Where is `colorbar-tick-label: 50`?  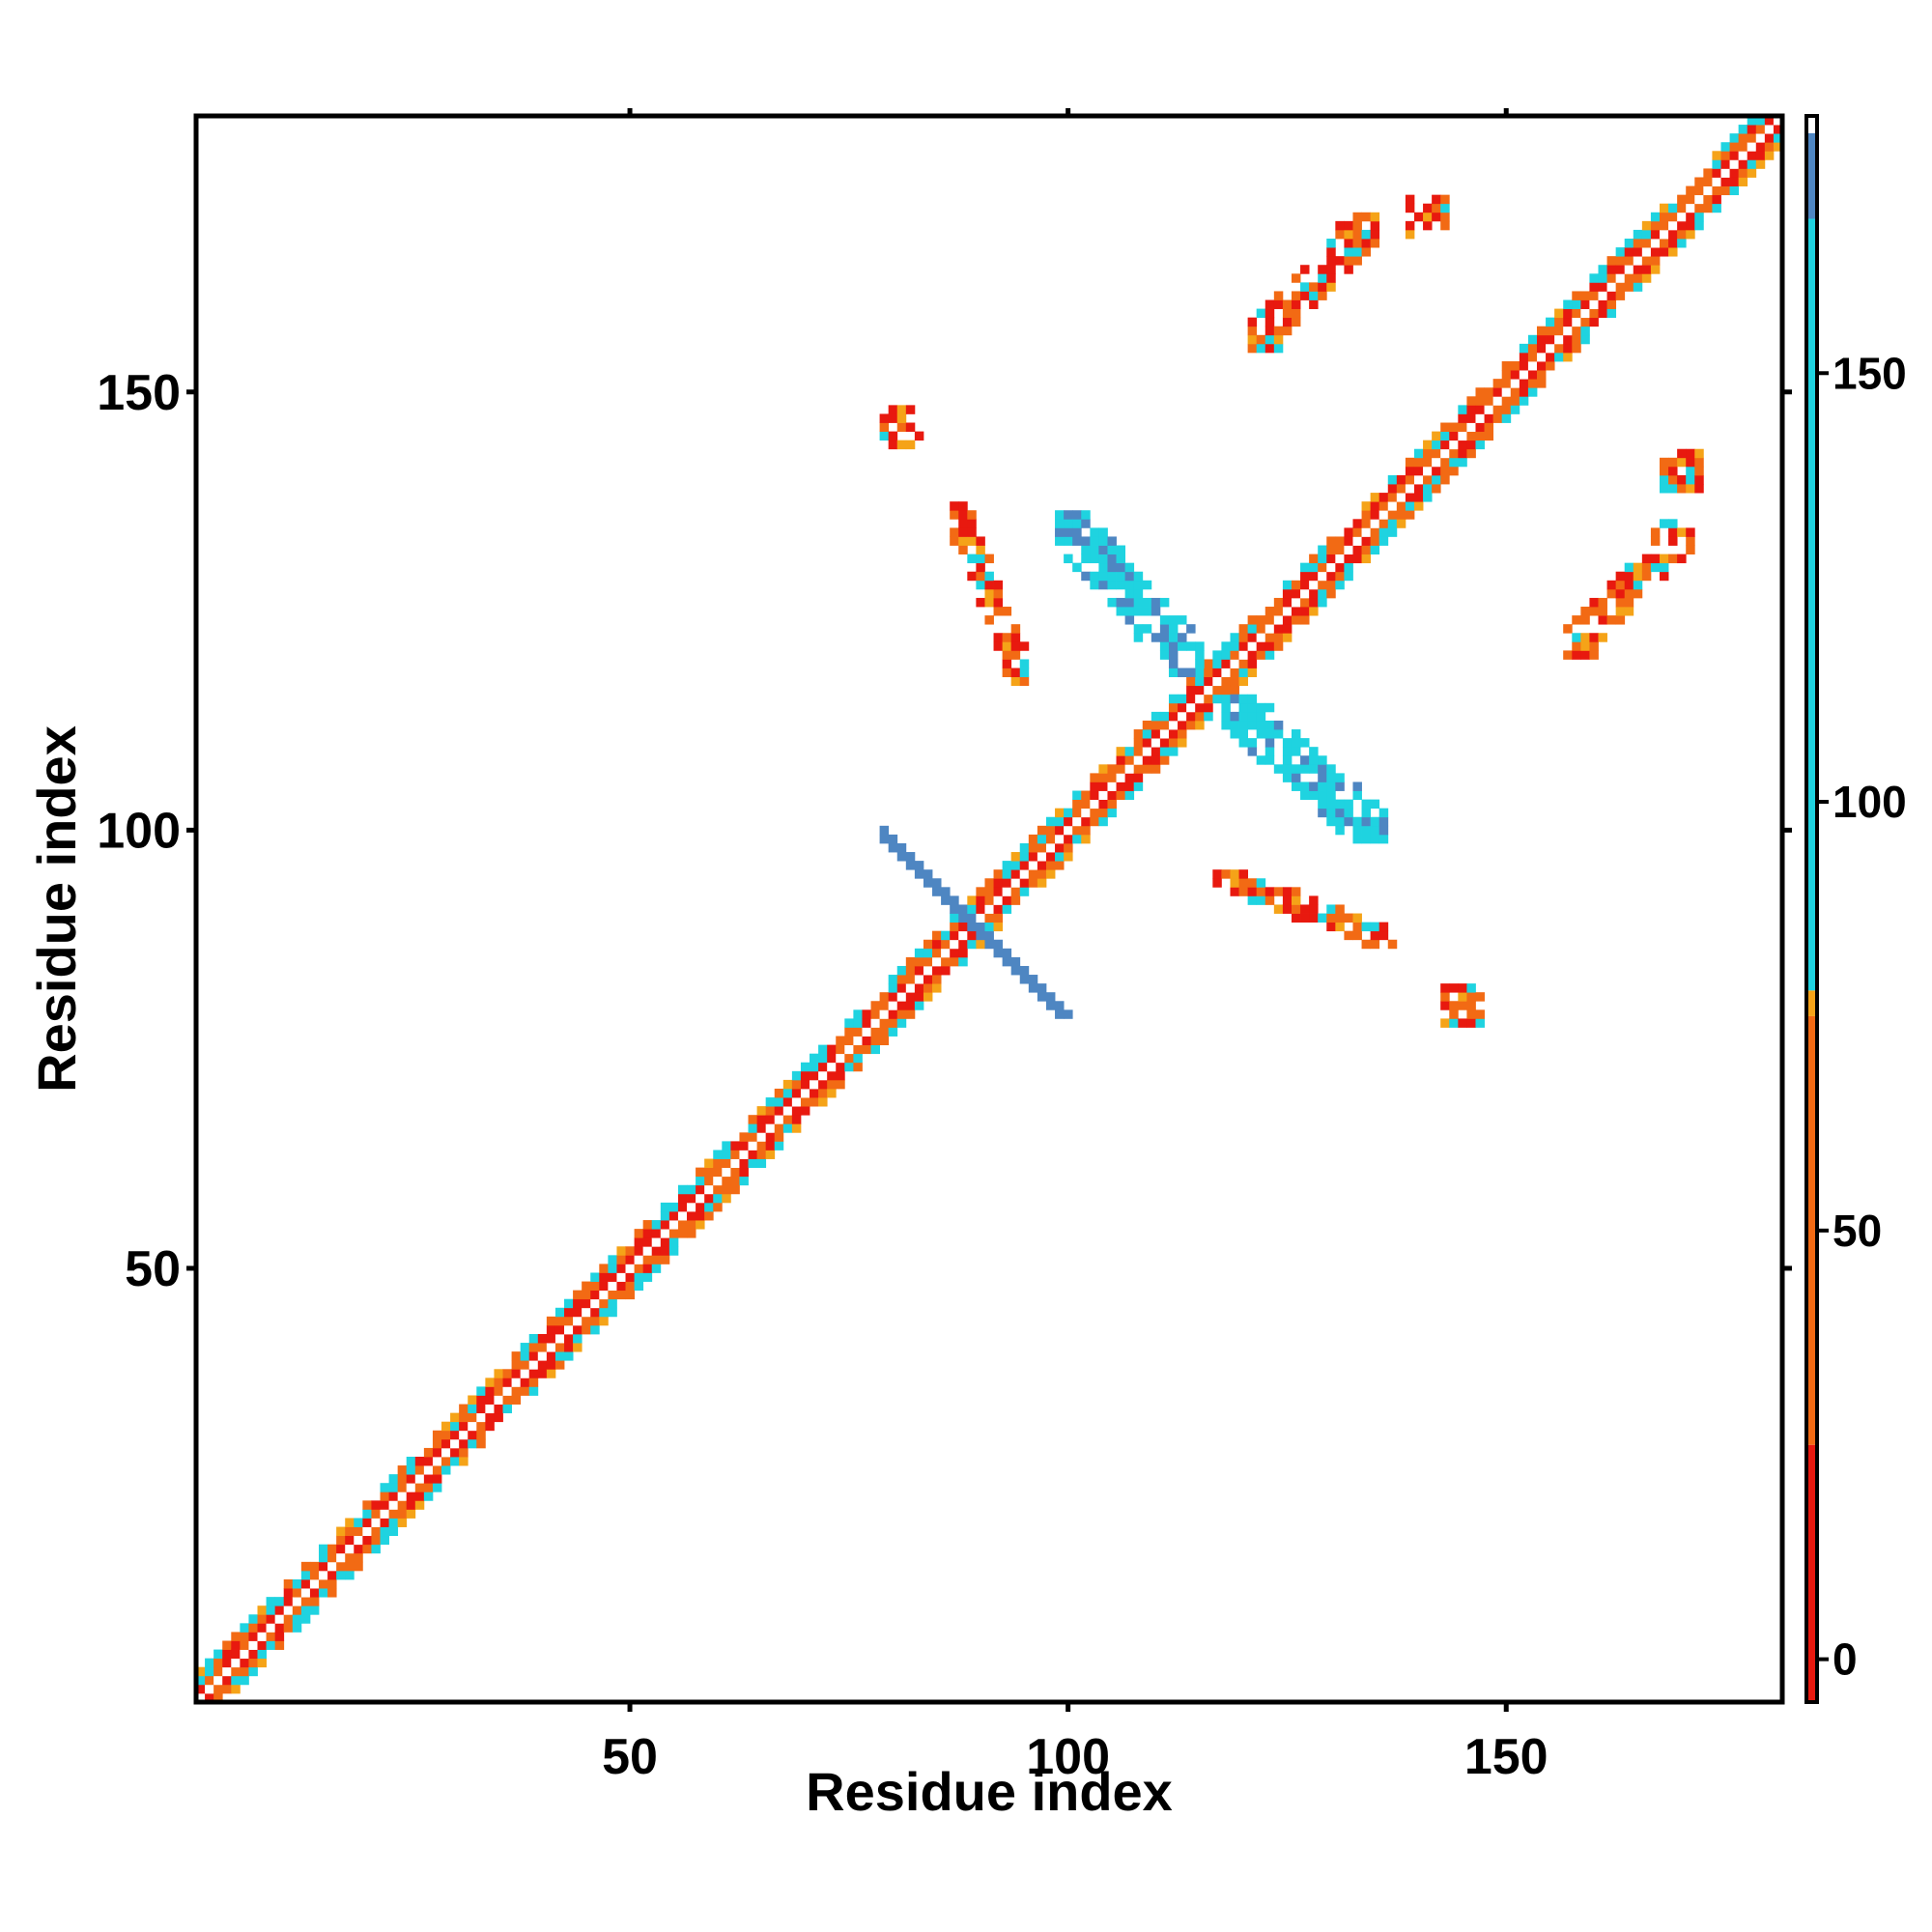 colorbar-tick-label: 50 is located at coordinates (1857, 1231).